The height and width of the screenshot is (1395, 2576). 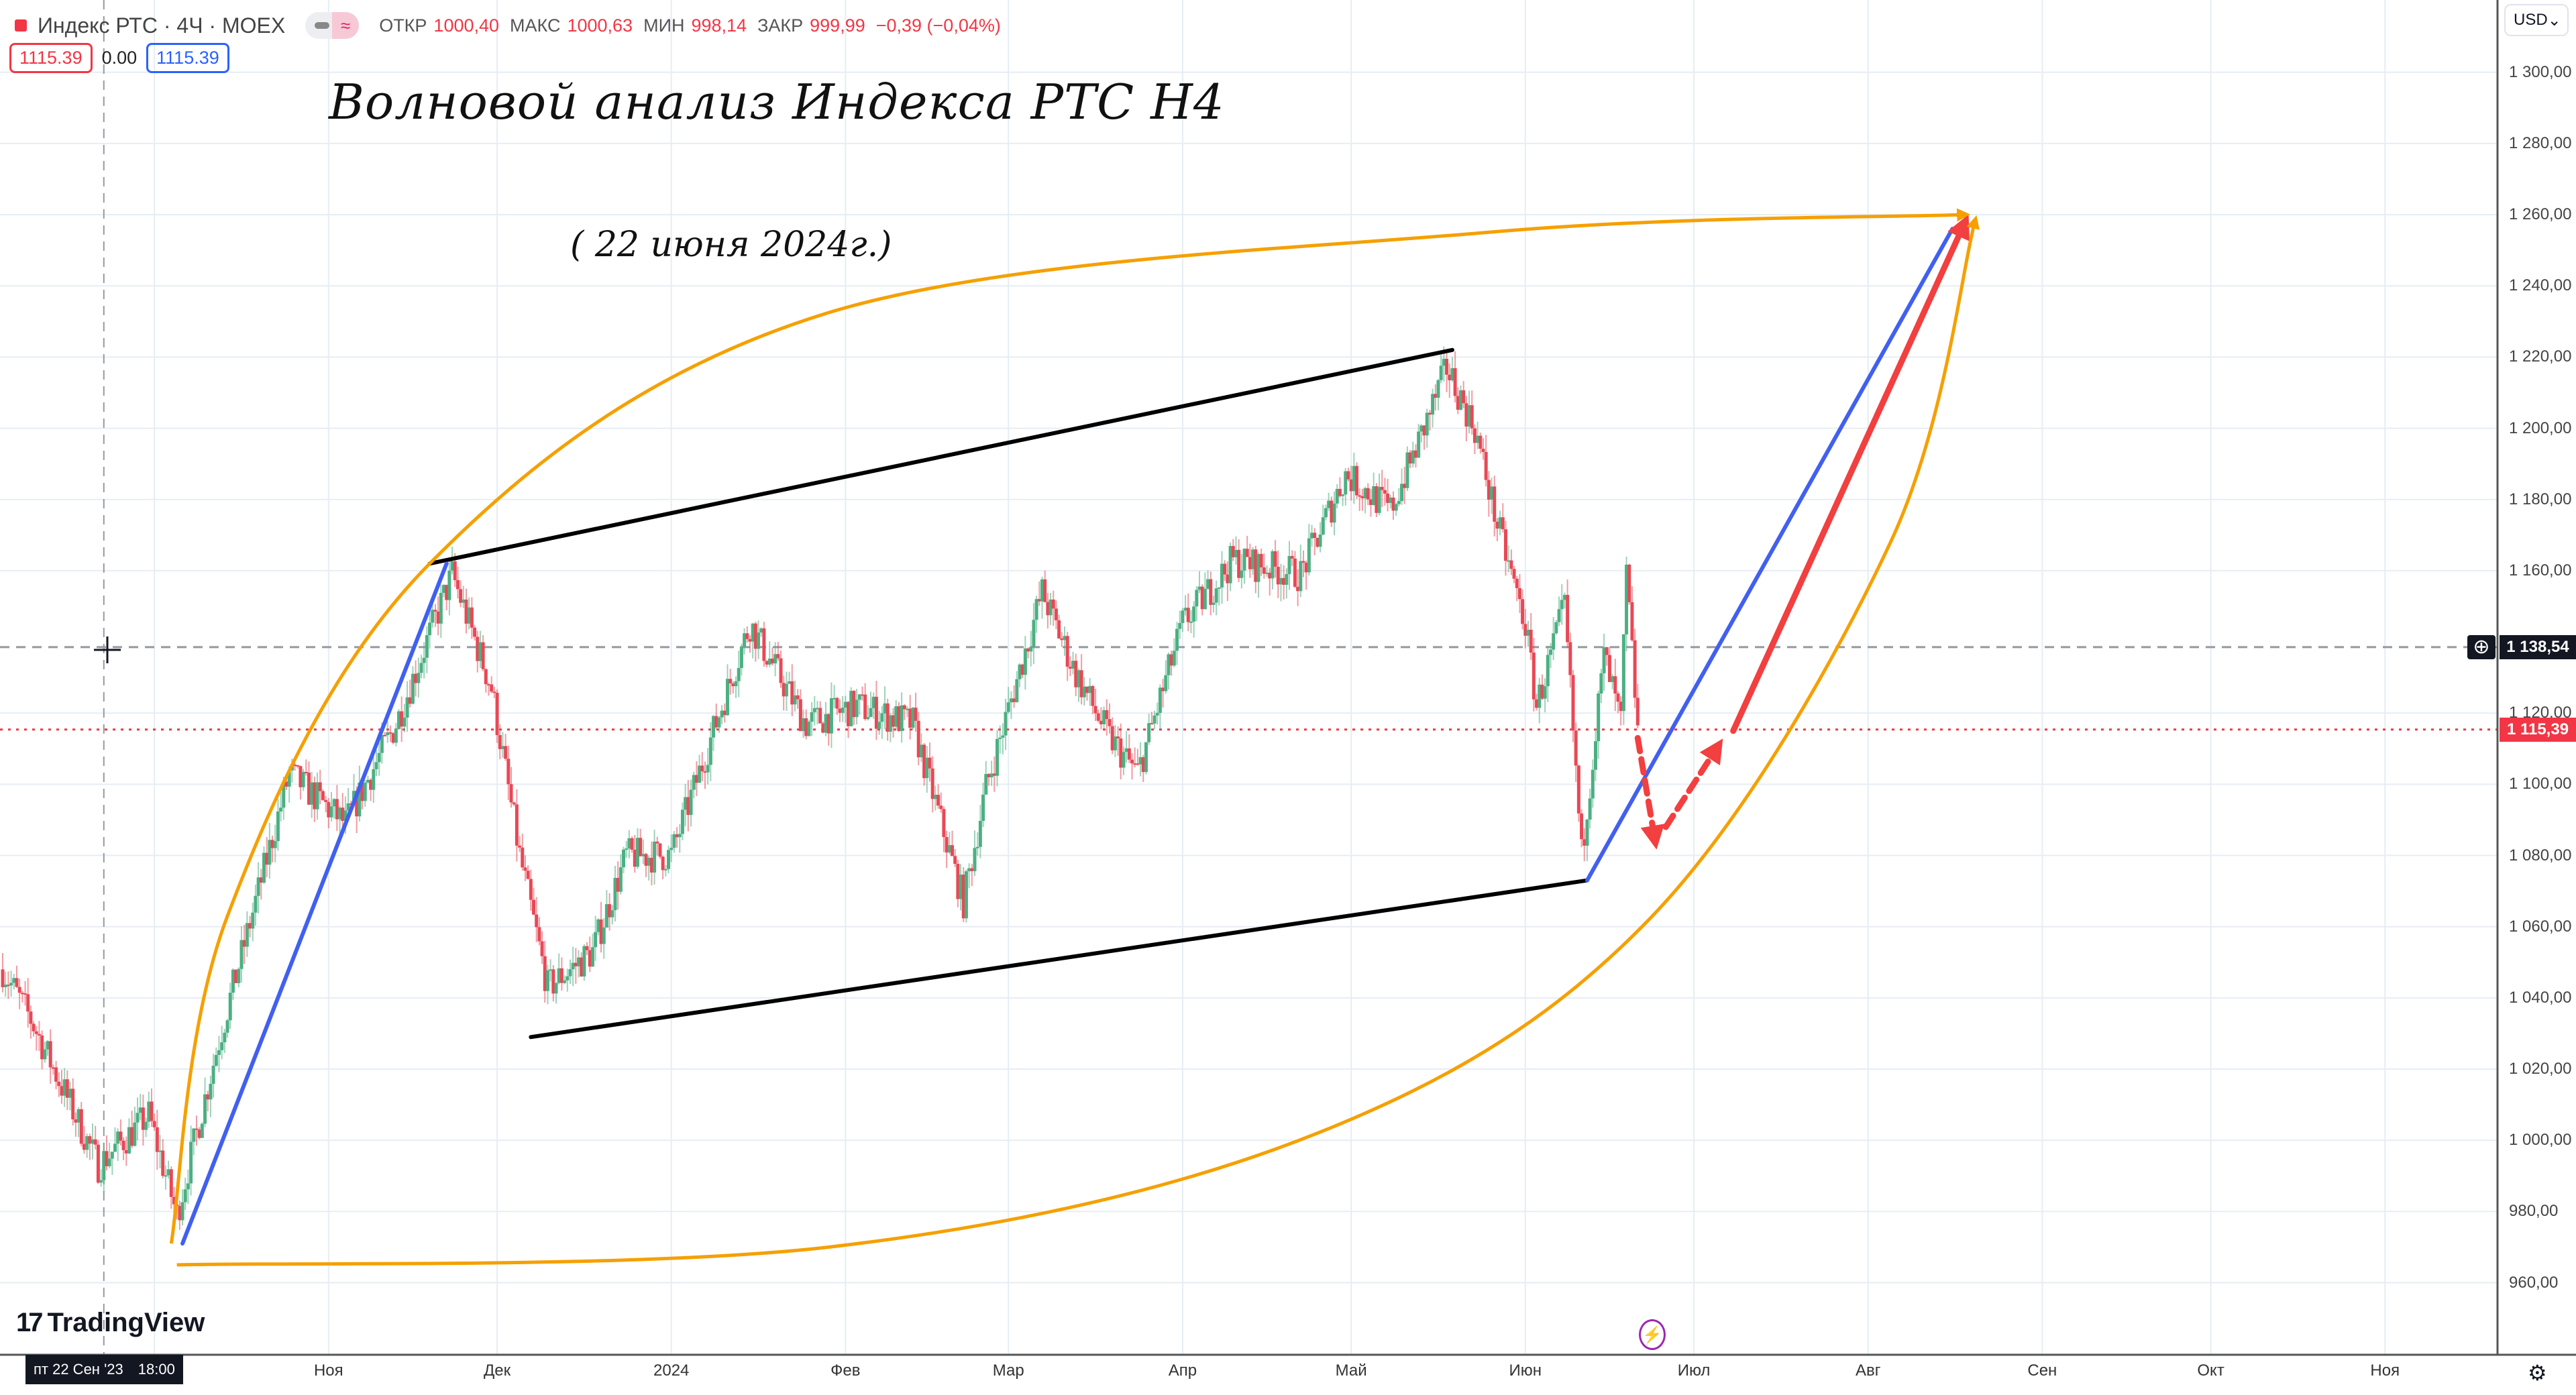 I want to click on symbol-title: Индекс РТС · 4Ч · MOEX, so click(x=162, y=25).